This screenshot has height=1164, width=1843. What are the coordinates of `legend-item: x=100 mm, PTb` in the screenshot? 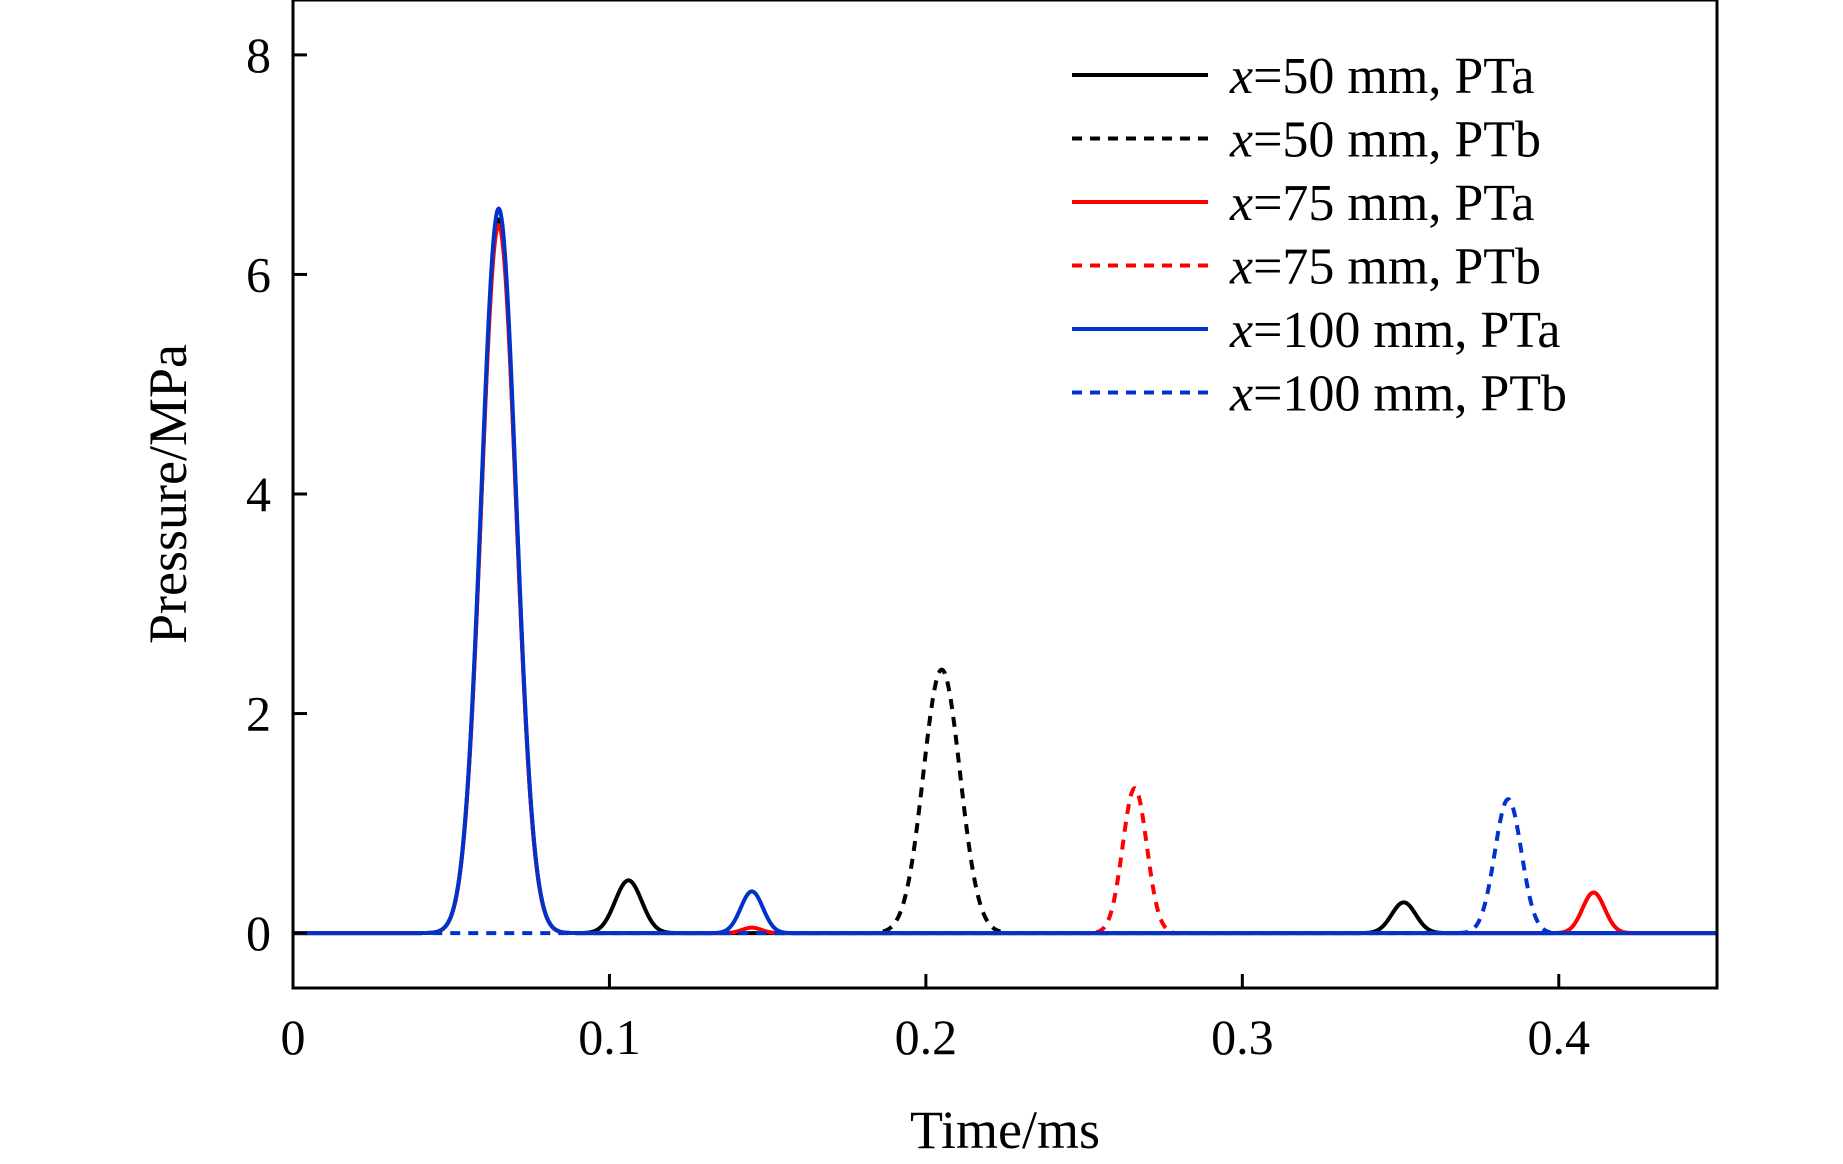 It's located at (1319, 394).